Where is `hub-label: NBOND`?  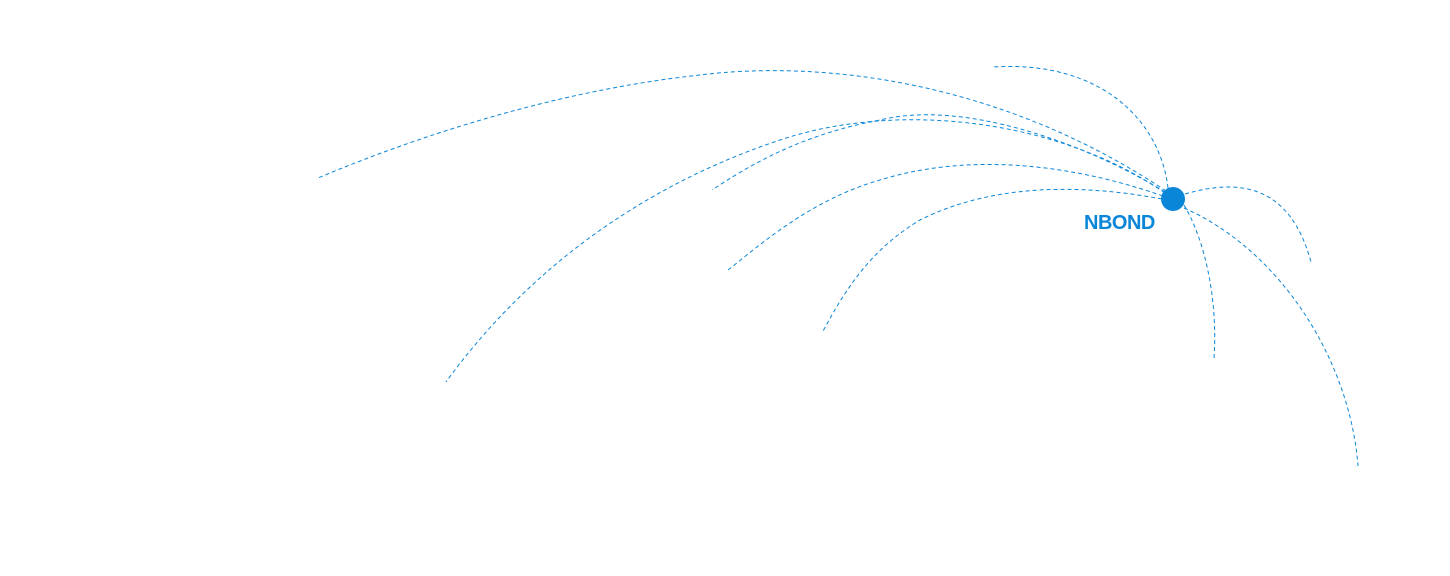 hub-label: NBOND is located at coordinates (1119, 223).